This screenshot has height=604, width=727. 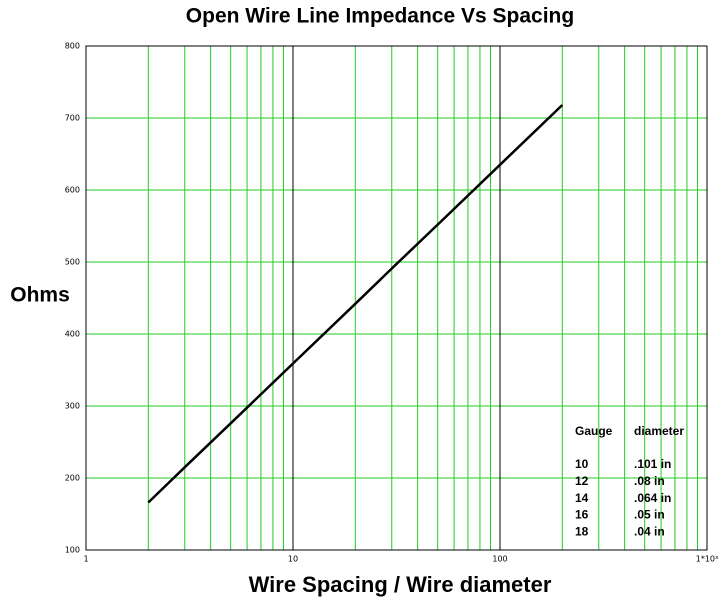 What do you see at coordinates (40, 295) in the screenshot?
I see `y-axis-label: Ohms` at bounding box center [40, 295].